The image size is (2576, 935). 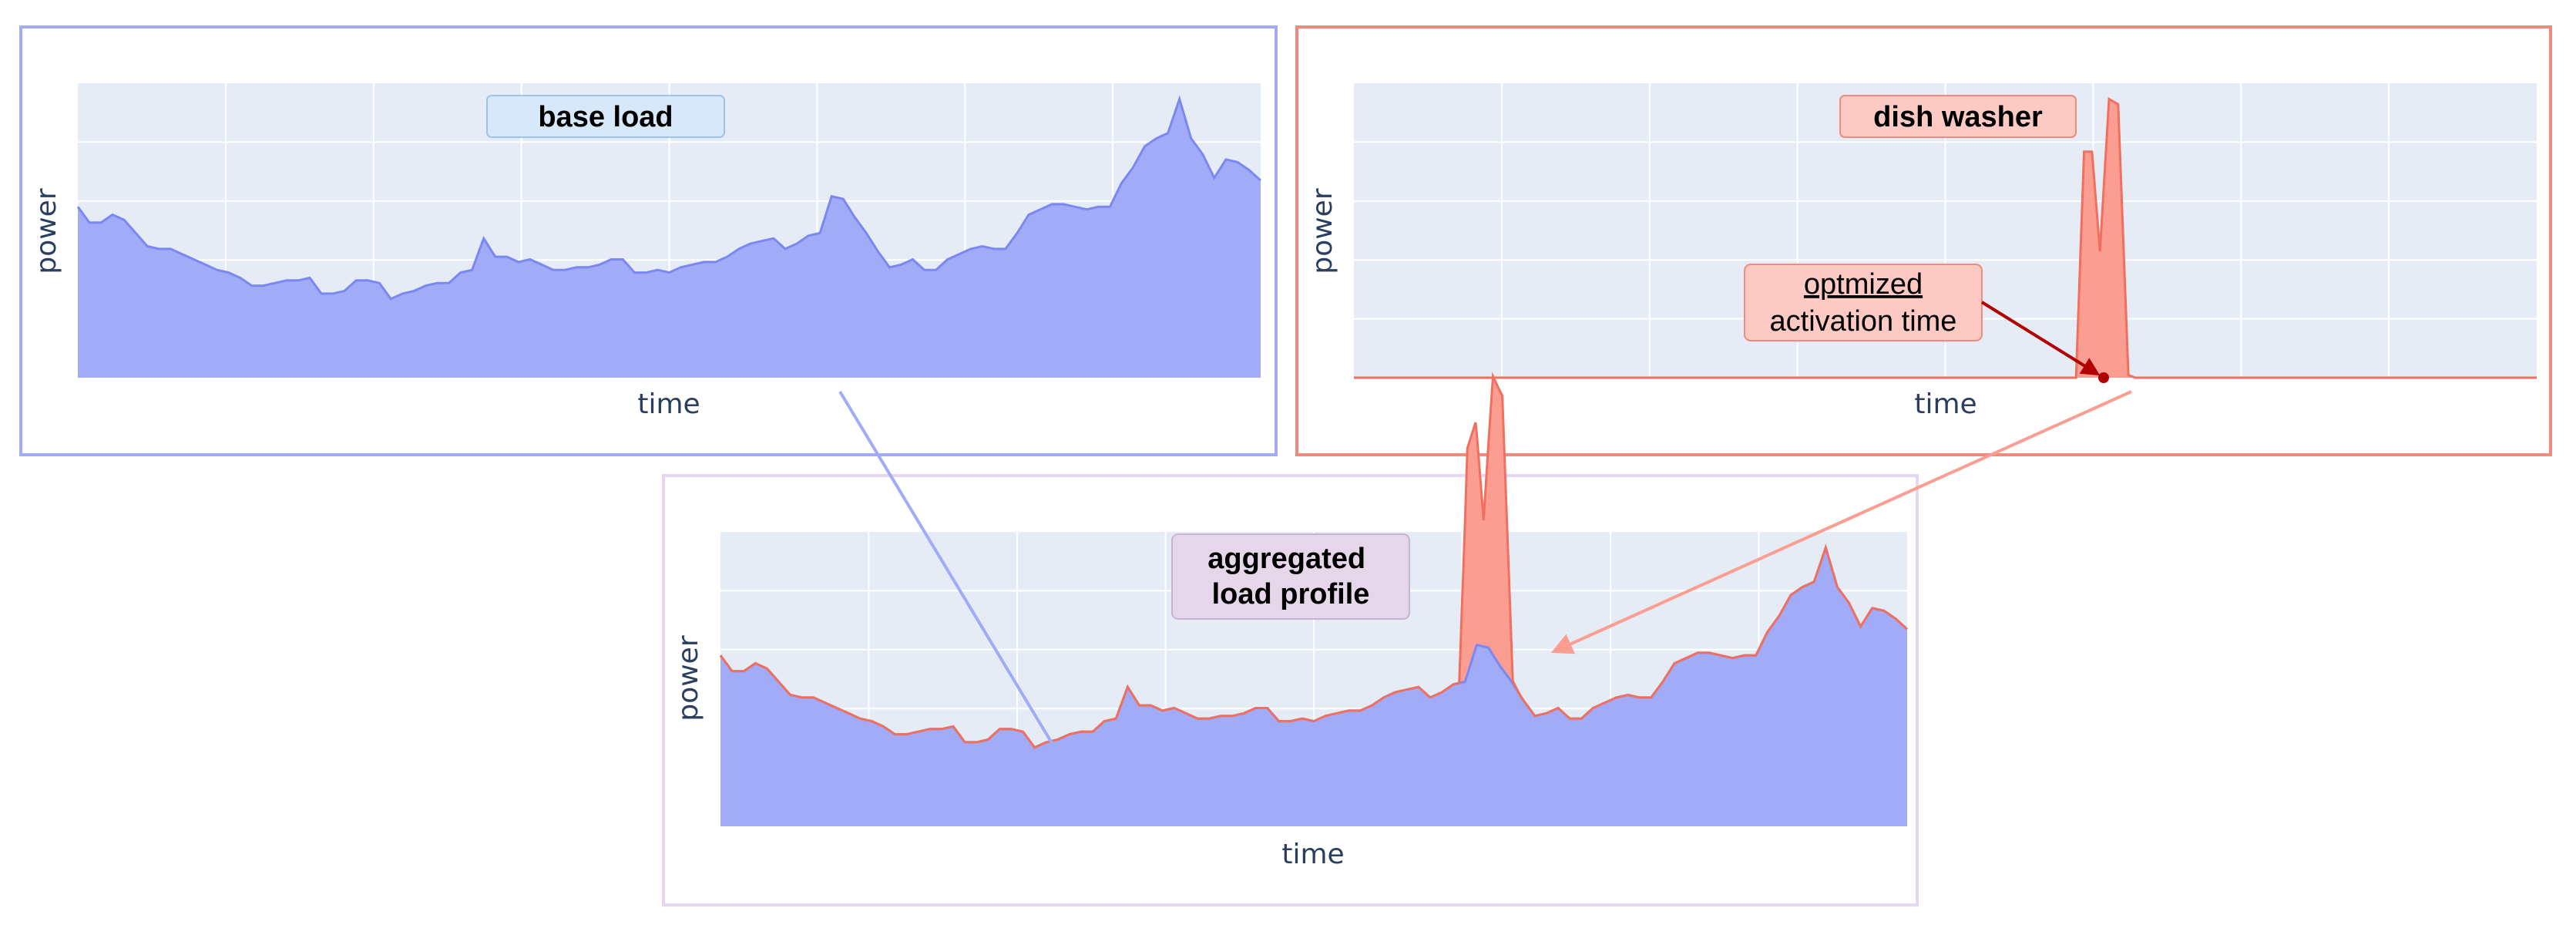 What do you see at coordinates (46, 231) in the screenshot?
I see `base-load-ylabel: power` at bounding box center [46, 231].